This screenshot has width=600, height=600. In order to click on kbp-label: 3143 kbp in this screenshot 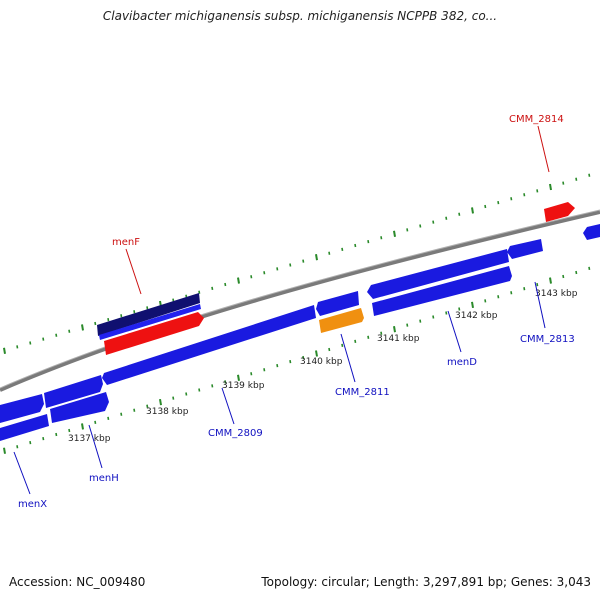, I will do `click(556, 294)`.